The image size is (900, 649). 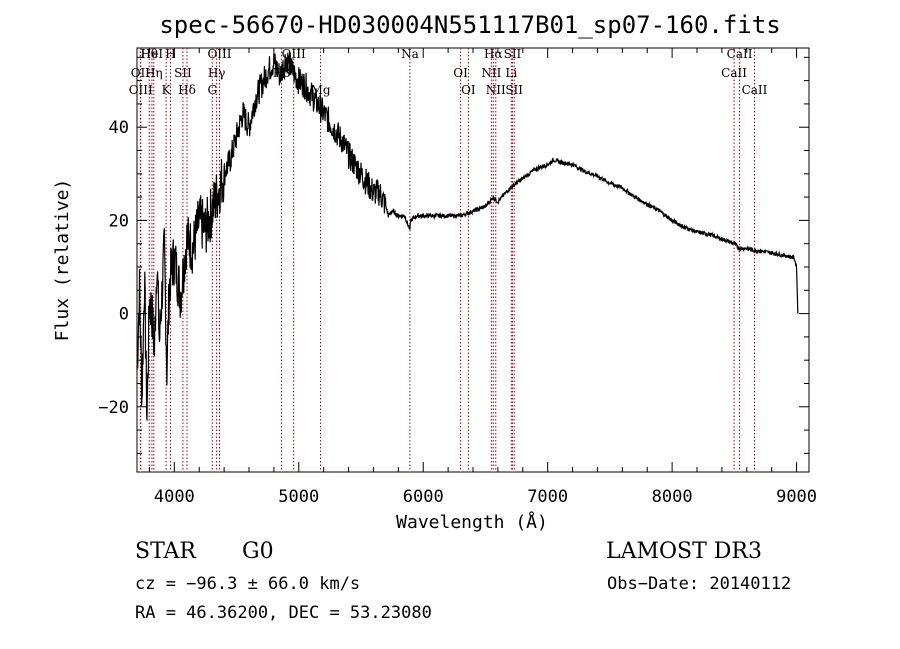 I want to click on x-tick-label-4: 8000, so click(x=672, y=497).